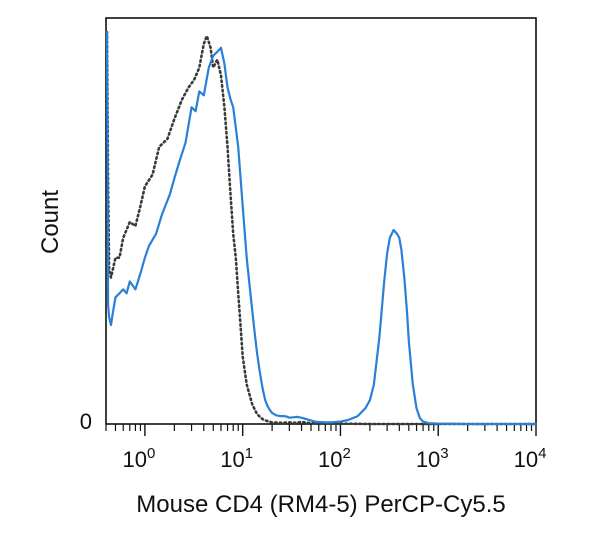 Image resolution: width=600 pixels, height=540 pixels. What do you see at coordinates (86, 421) in the screenshot?
I see `y-tick-label-0: 0` at bounding box center [86, 421].